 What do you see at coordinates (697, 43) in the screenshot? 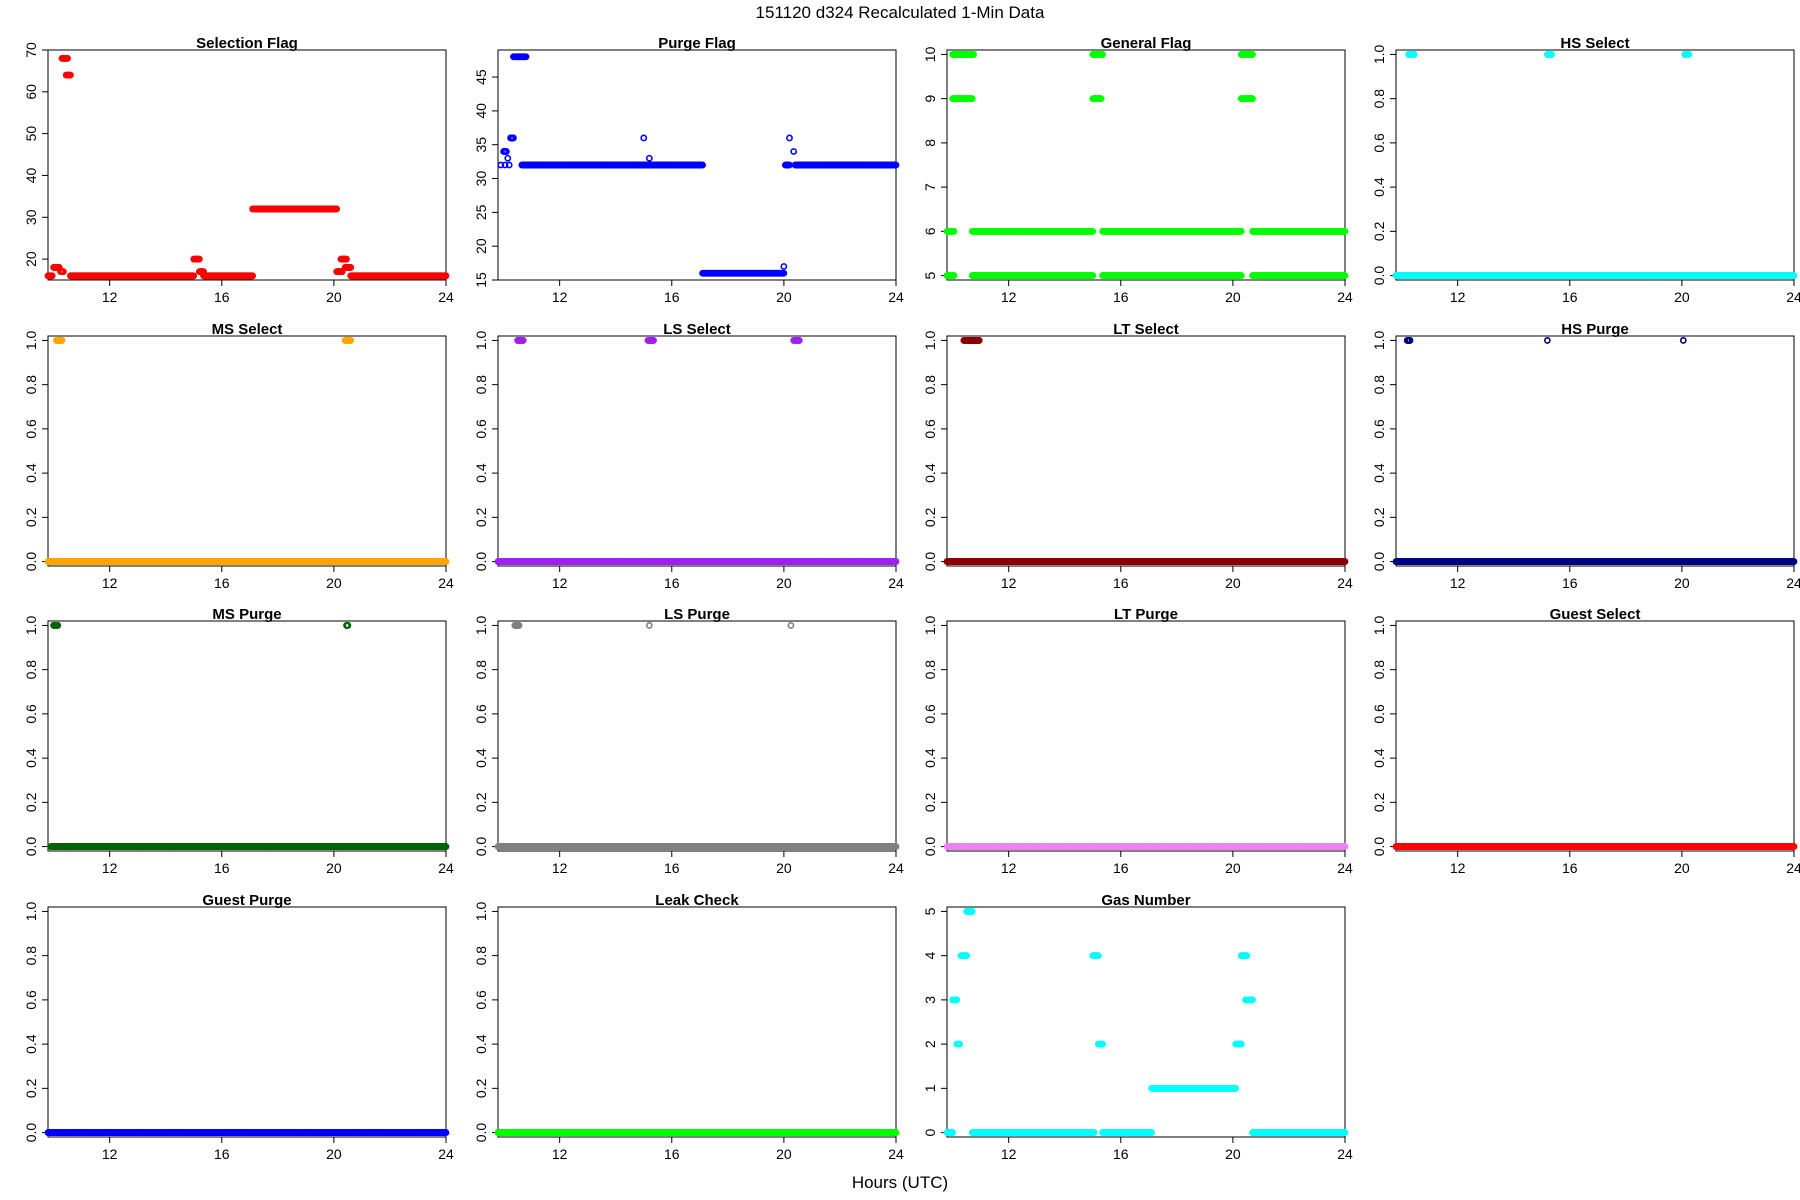
I see `panel-title: Purge Flag` at bounding box center [697, 43].